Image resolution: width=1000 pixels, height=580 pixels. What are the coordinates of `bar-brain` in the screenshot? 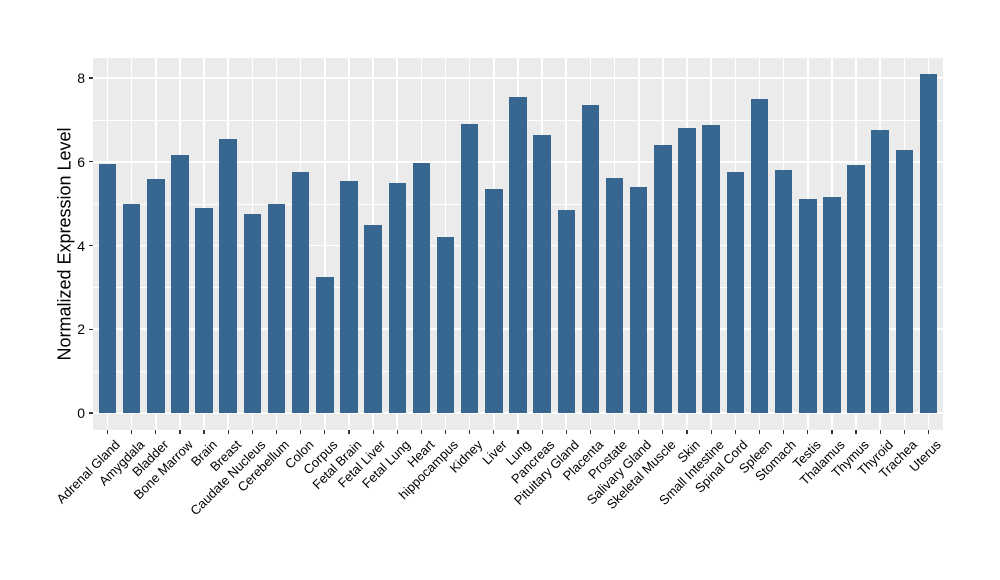 It's located at (204, 310).